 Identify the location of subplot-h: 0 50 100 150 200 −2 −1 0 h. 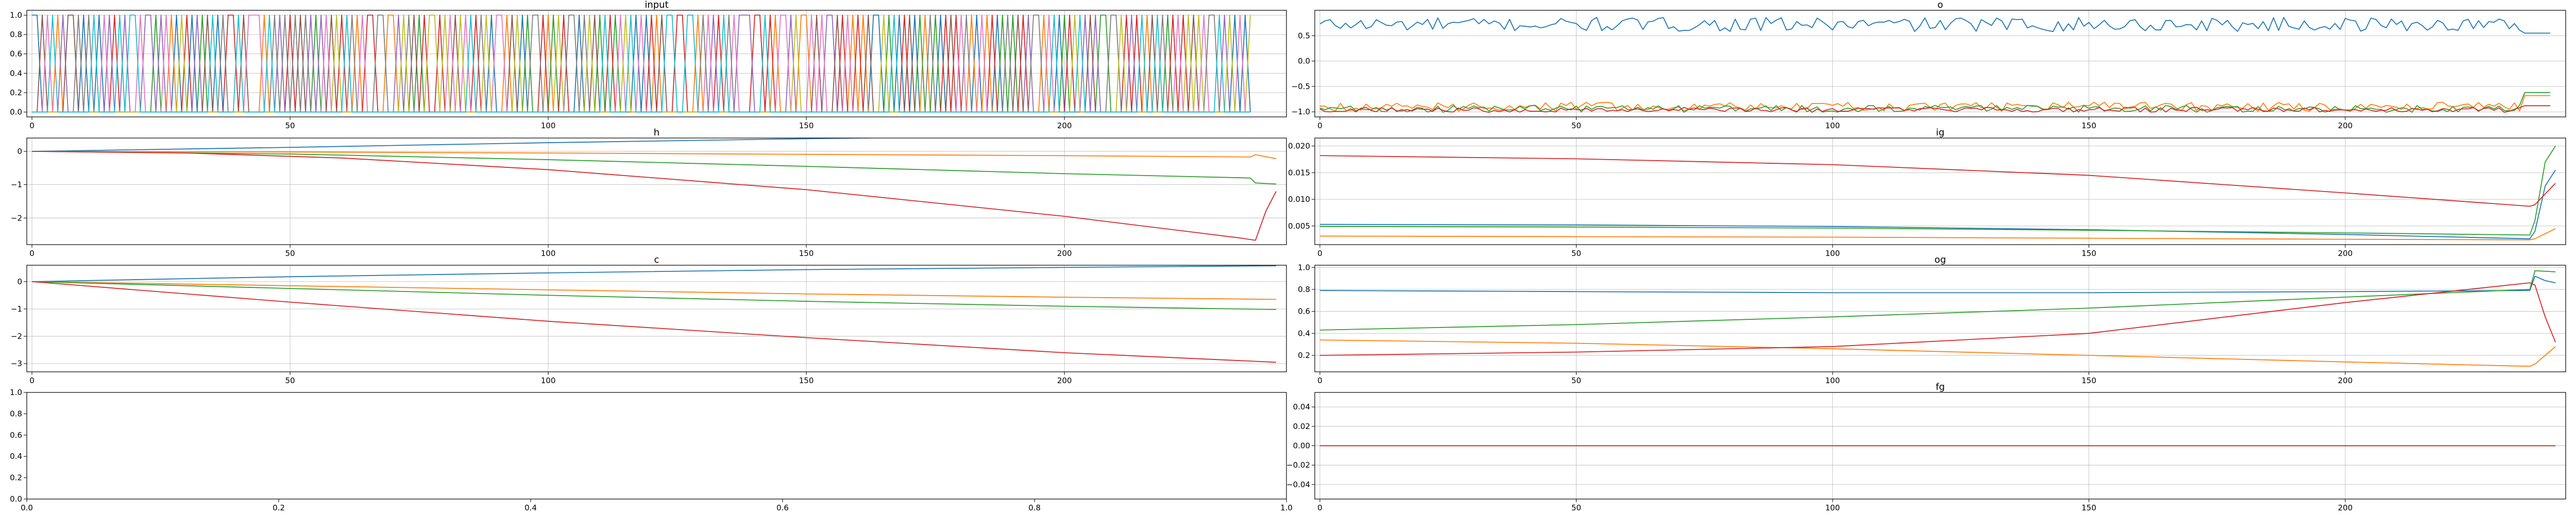
(649, 192).